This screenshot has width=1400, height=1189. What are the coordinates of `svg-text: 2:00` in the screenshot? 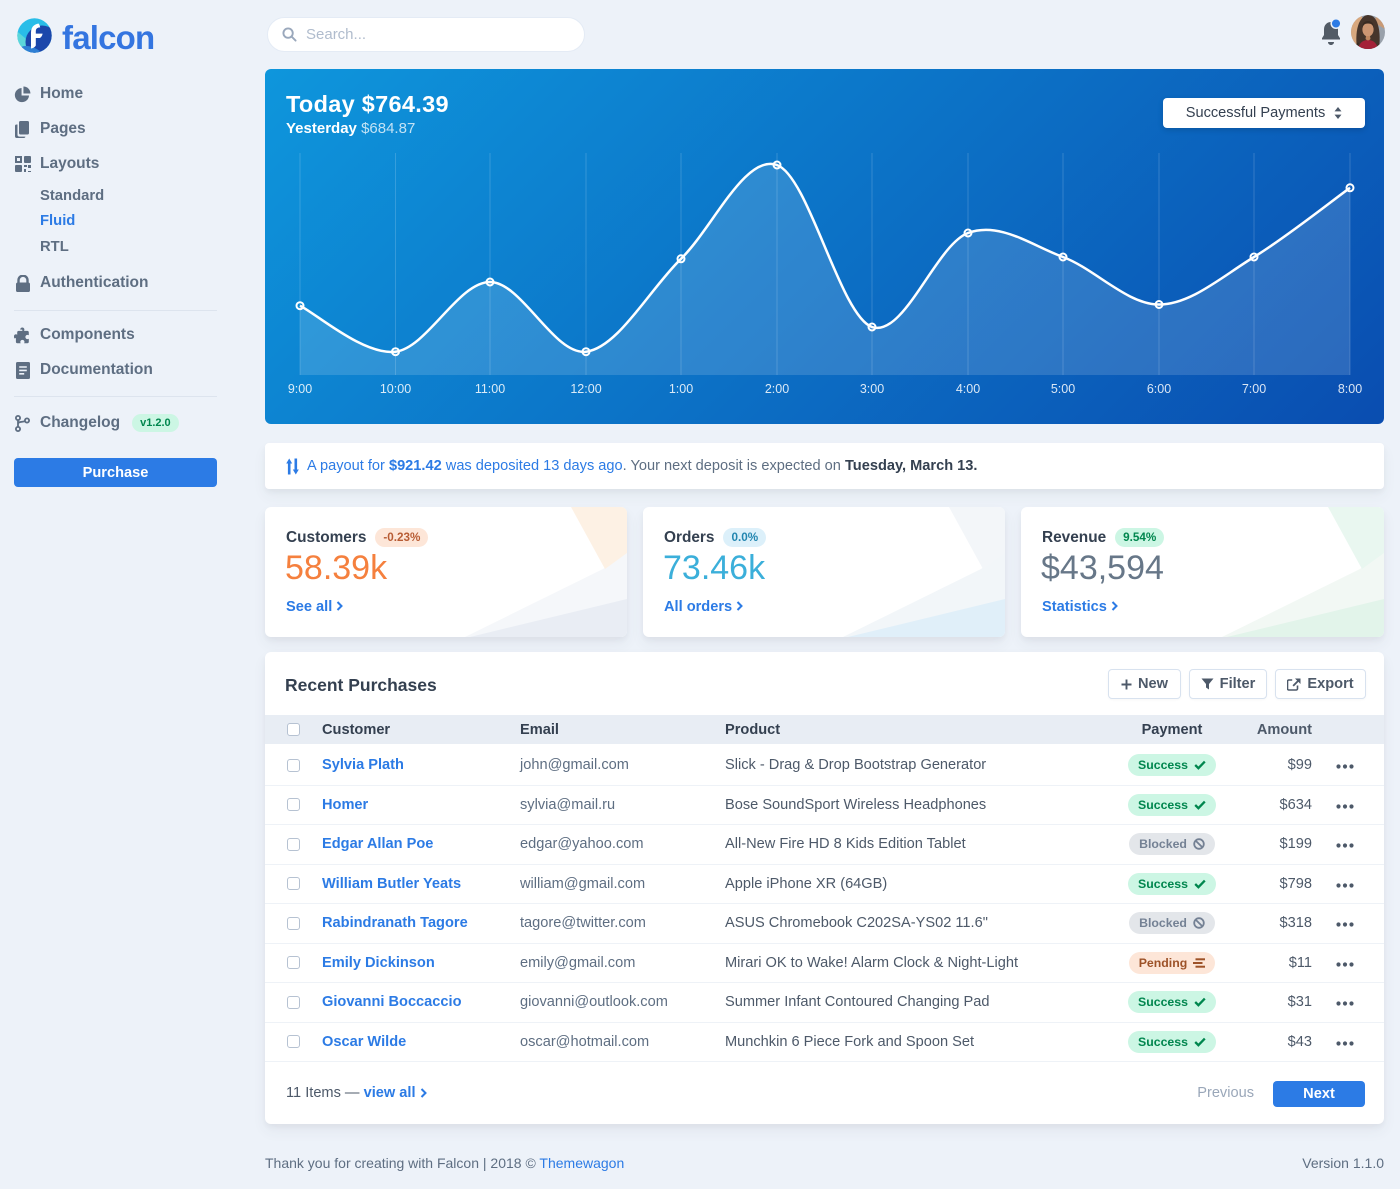 It's located at (777, 389).